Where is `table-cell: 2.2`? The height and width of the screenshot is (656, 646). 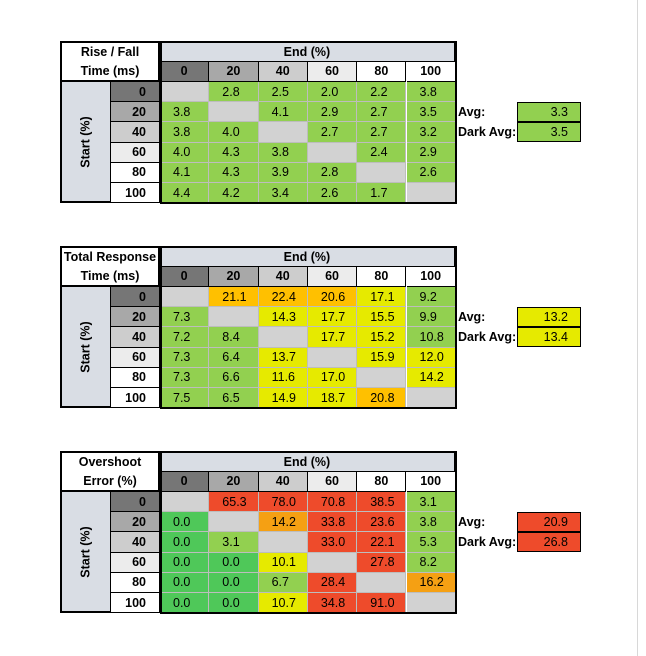 table-cell: 2.2 is located at coordinates (382, 92).